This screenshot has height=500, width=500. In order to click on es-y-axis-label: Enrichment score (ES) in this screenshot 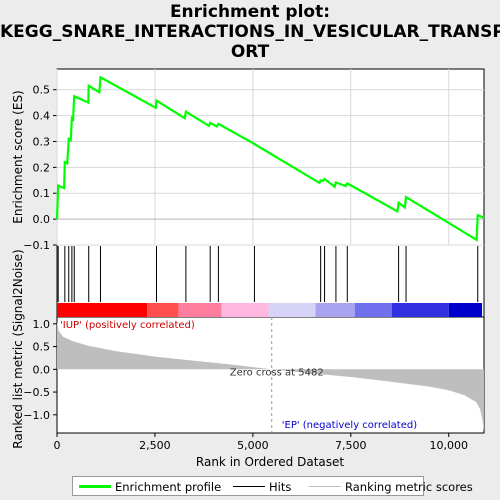, I will do `click(18, 156)`.